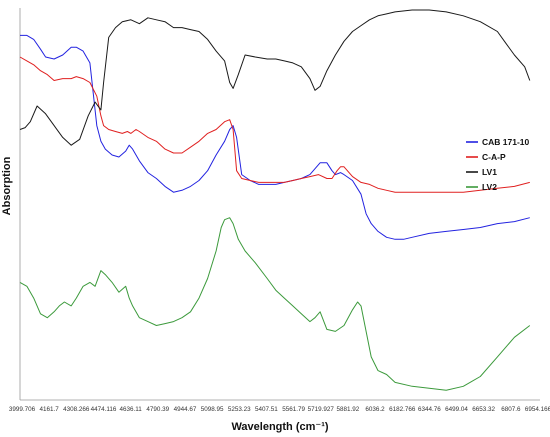 The image size is (550, 437). What do you see at coordinates (50, 409) in the screenshot?
I see `x-tick-label: 4161.7` at bounding box center [50, 409].